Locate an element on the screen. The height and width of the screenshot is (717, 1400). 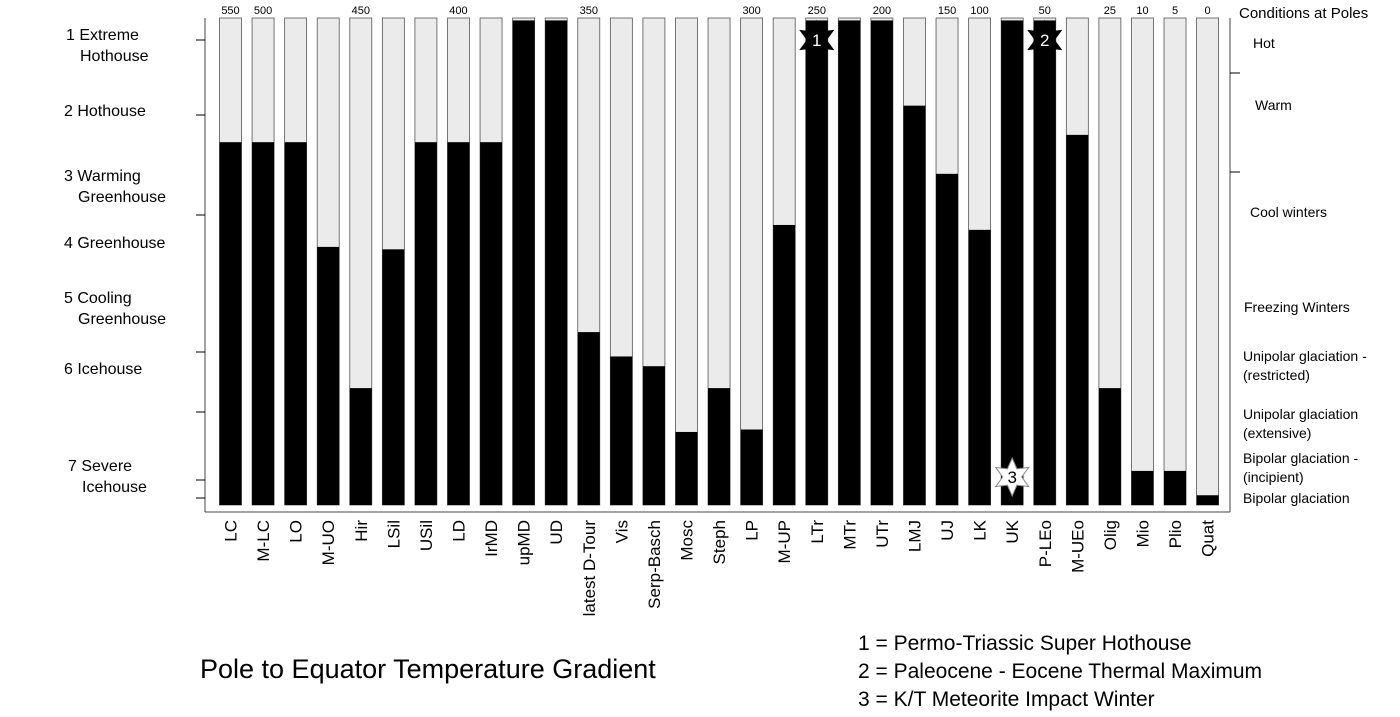
category-label: Quat is located at coordinates (1208, 538).